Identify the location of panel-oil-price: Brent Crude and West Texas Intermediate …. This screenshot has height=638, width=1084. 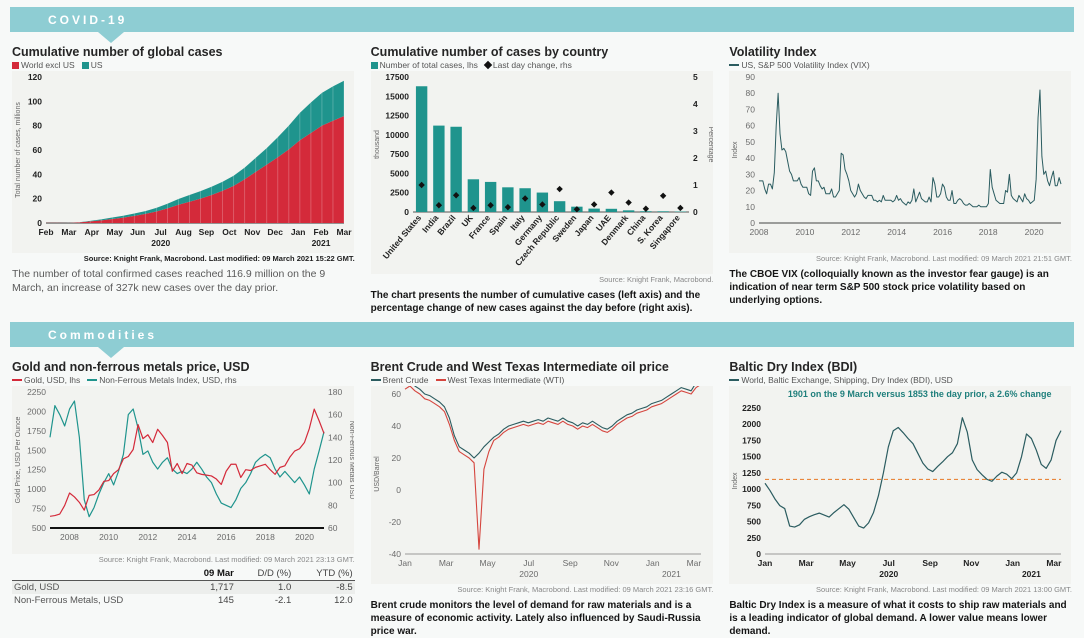
(542, 498).